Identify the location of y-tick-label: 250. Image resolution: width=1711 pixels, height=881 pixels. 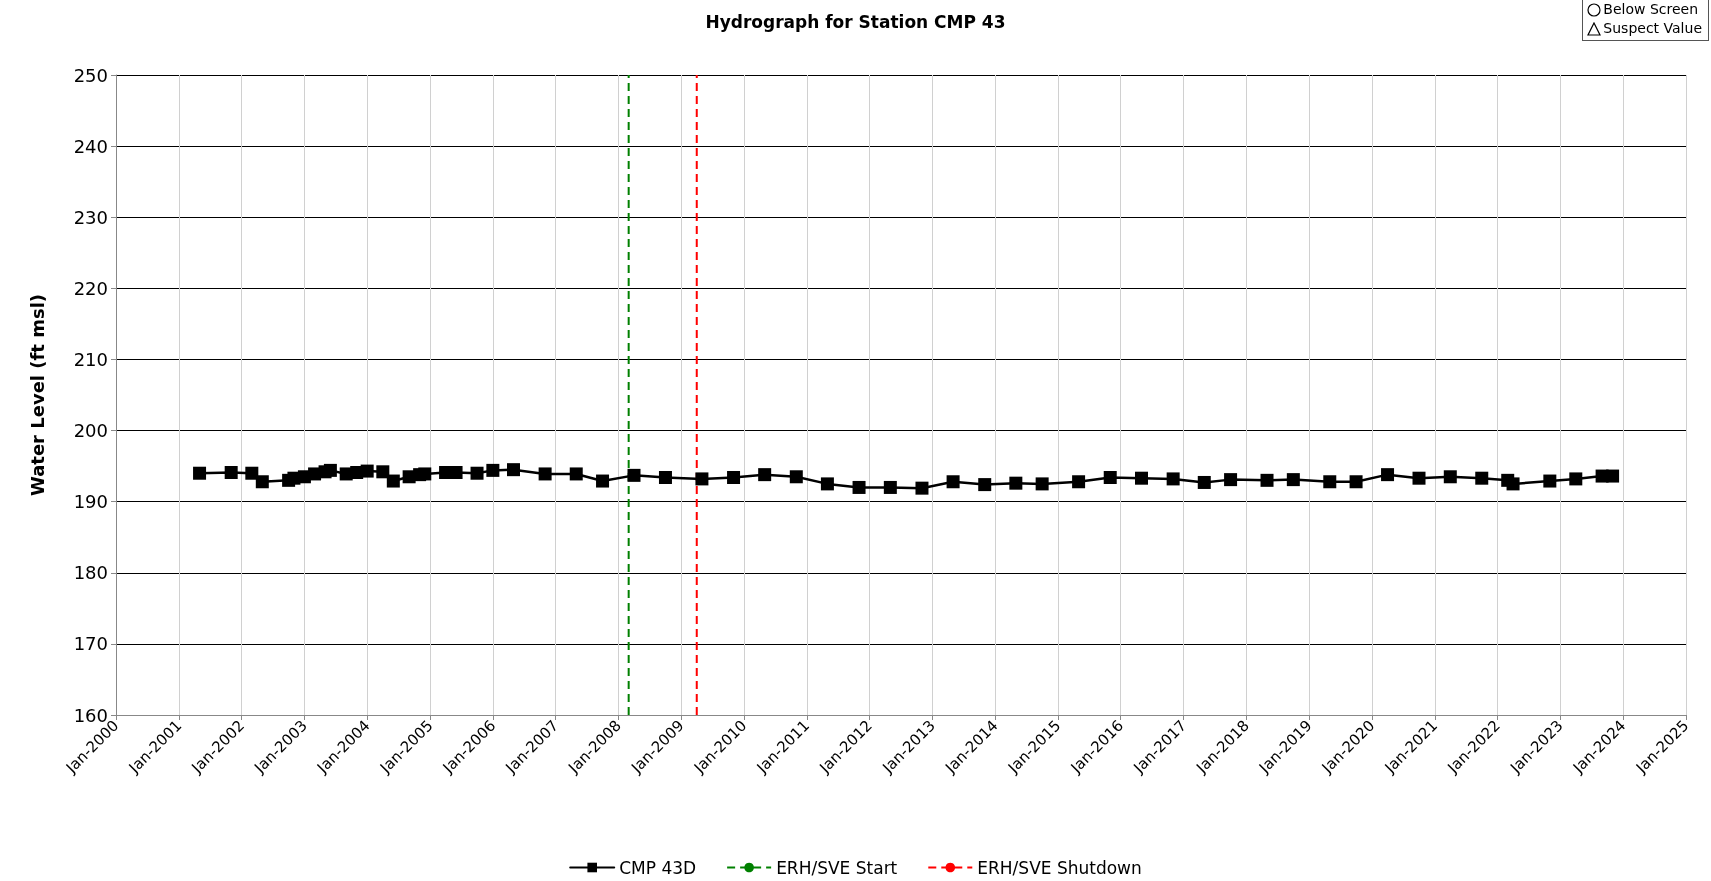
(90, 75).